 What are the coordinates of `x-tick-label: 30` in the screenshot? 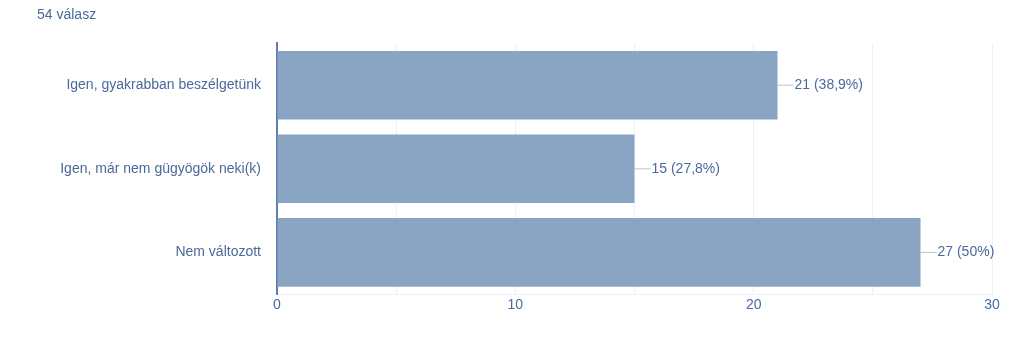 It's located at (992, 304).